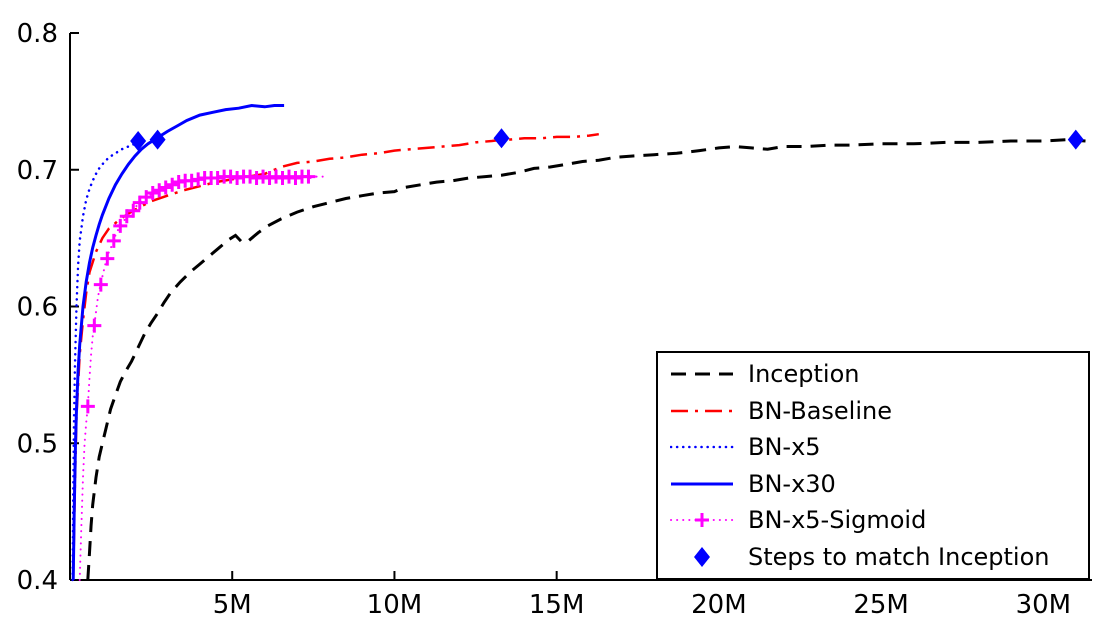  I want to click on legend-item-inception: Inception, so click(879, 374).